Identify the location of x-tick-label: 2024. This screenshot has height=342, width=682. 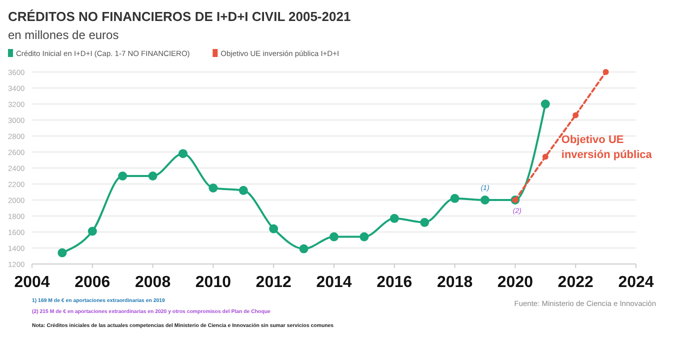
(636, 282).